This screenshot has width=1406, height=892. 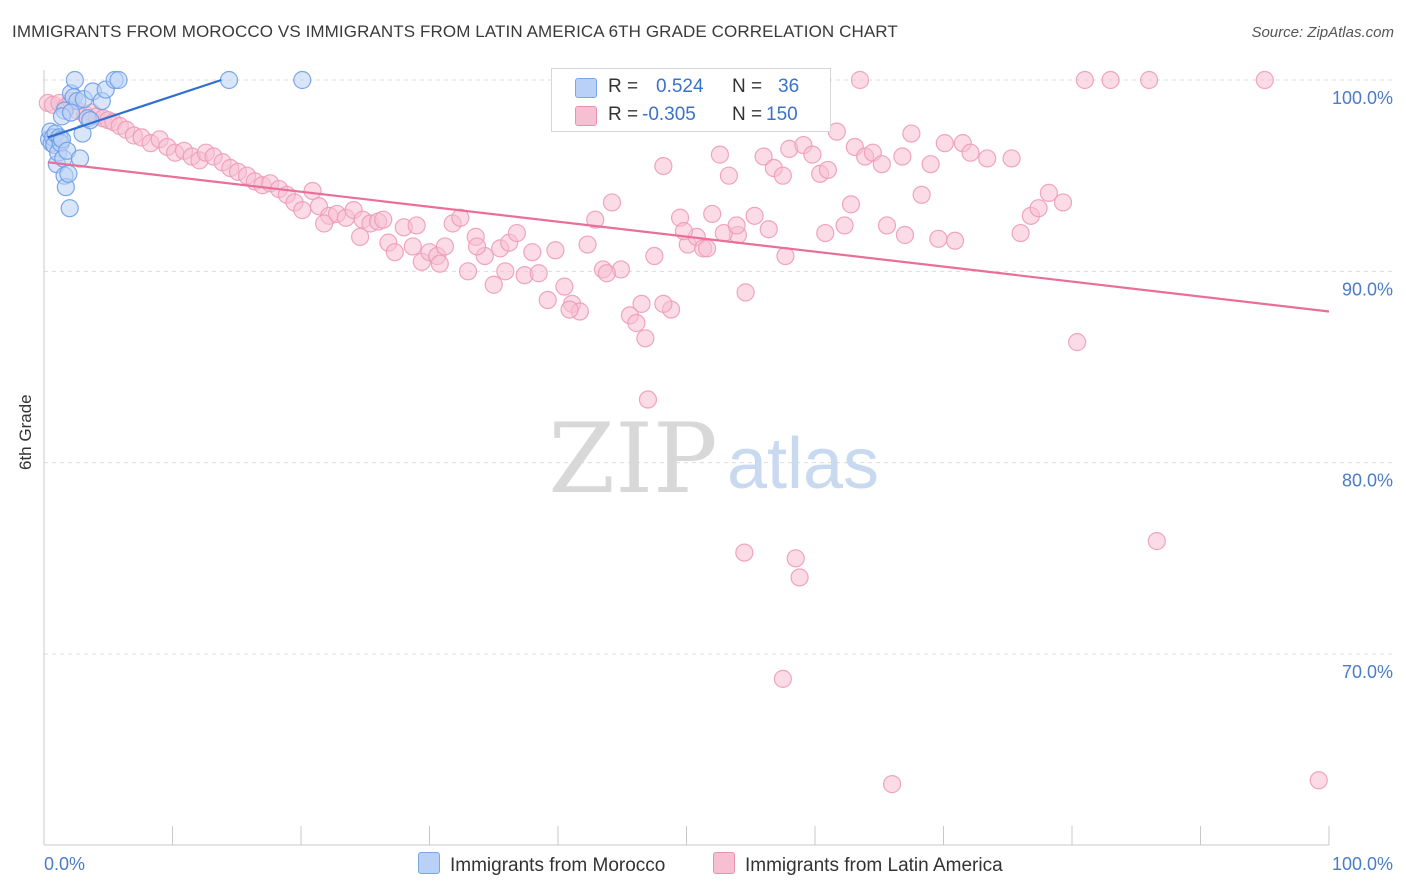 What do you see at coordinates (669, 114) in the screenshot?
I see `legend-r-value-latin: -0.305` at bounding box center [669, 114].